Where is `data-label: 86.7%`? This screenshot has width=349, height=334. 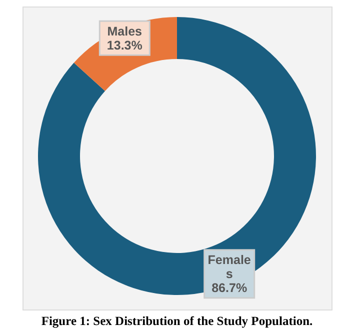
data-label: 86.7% is located at coordinates (230, 288).